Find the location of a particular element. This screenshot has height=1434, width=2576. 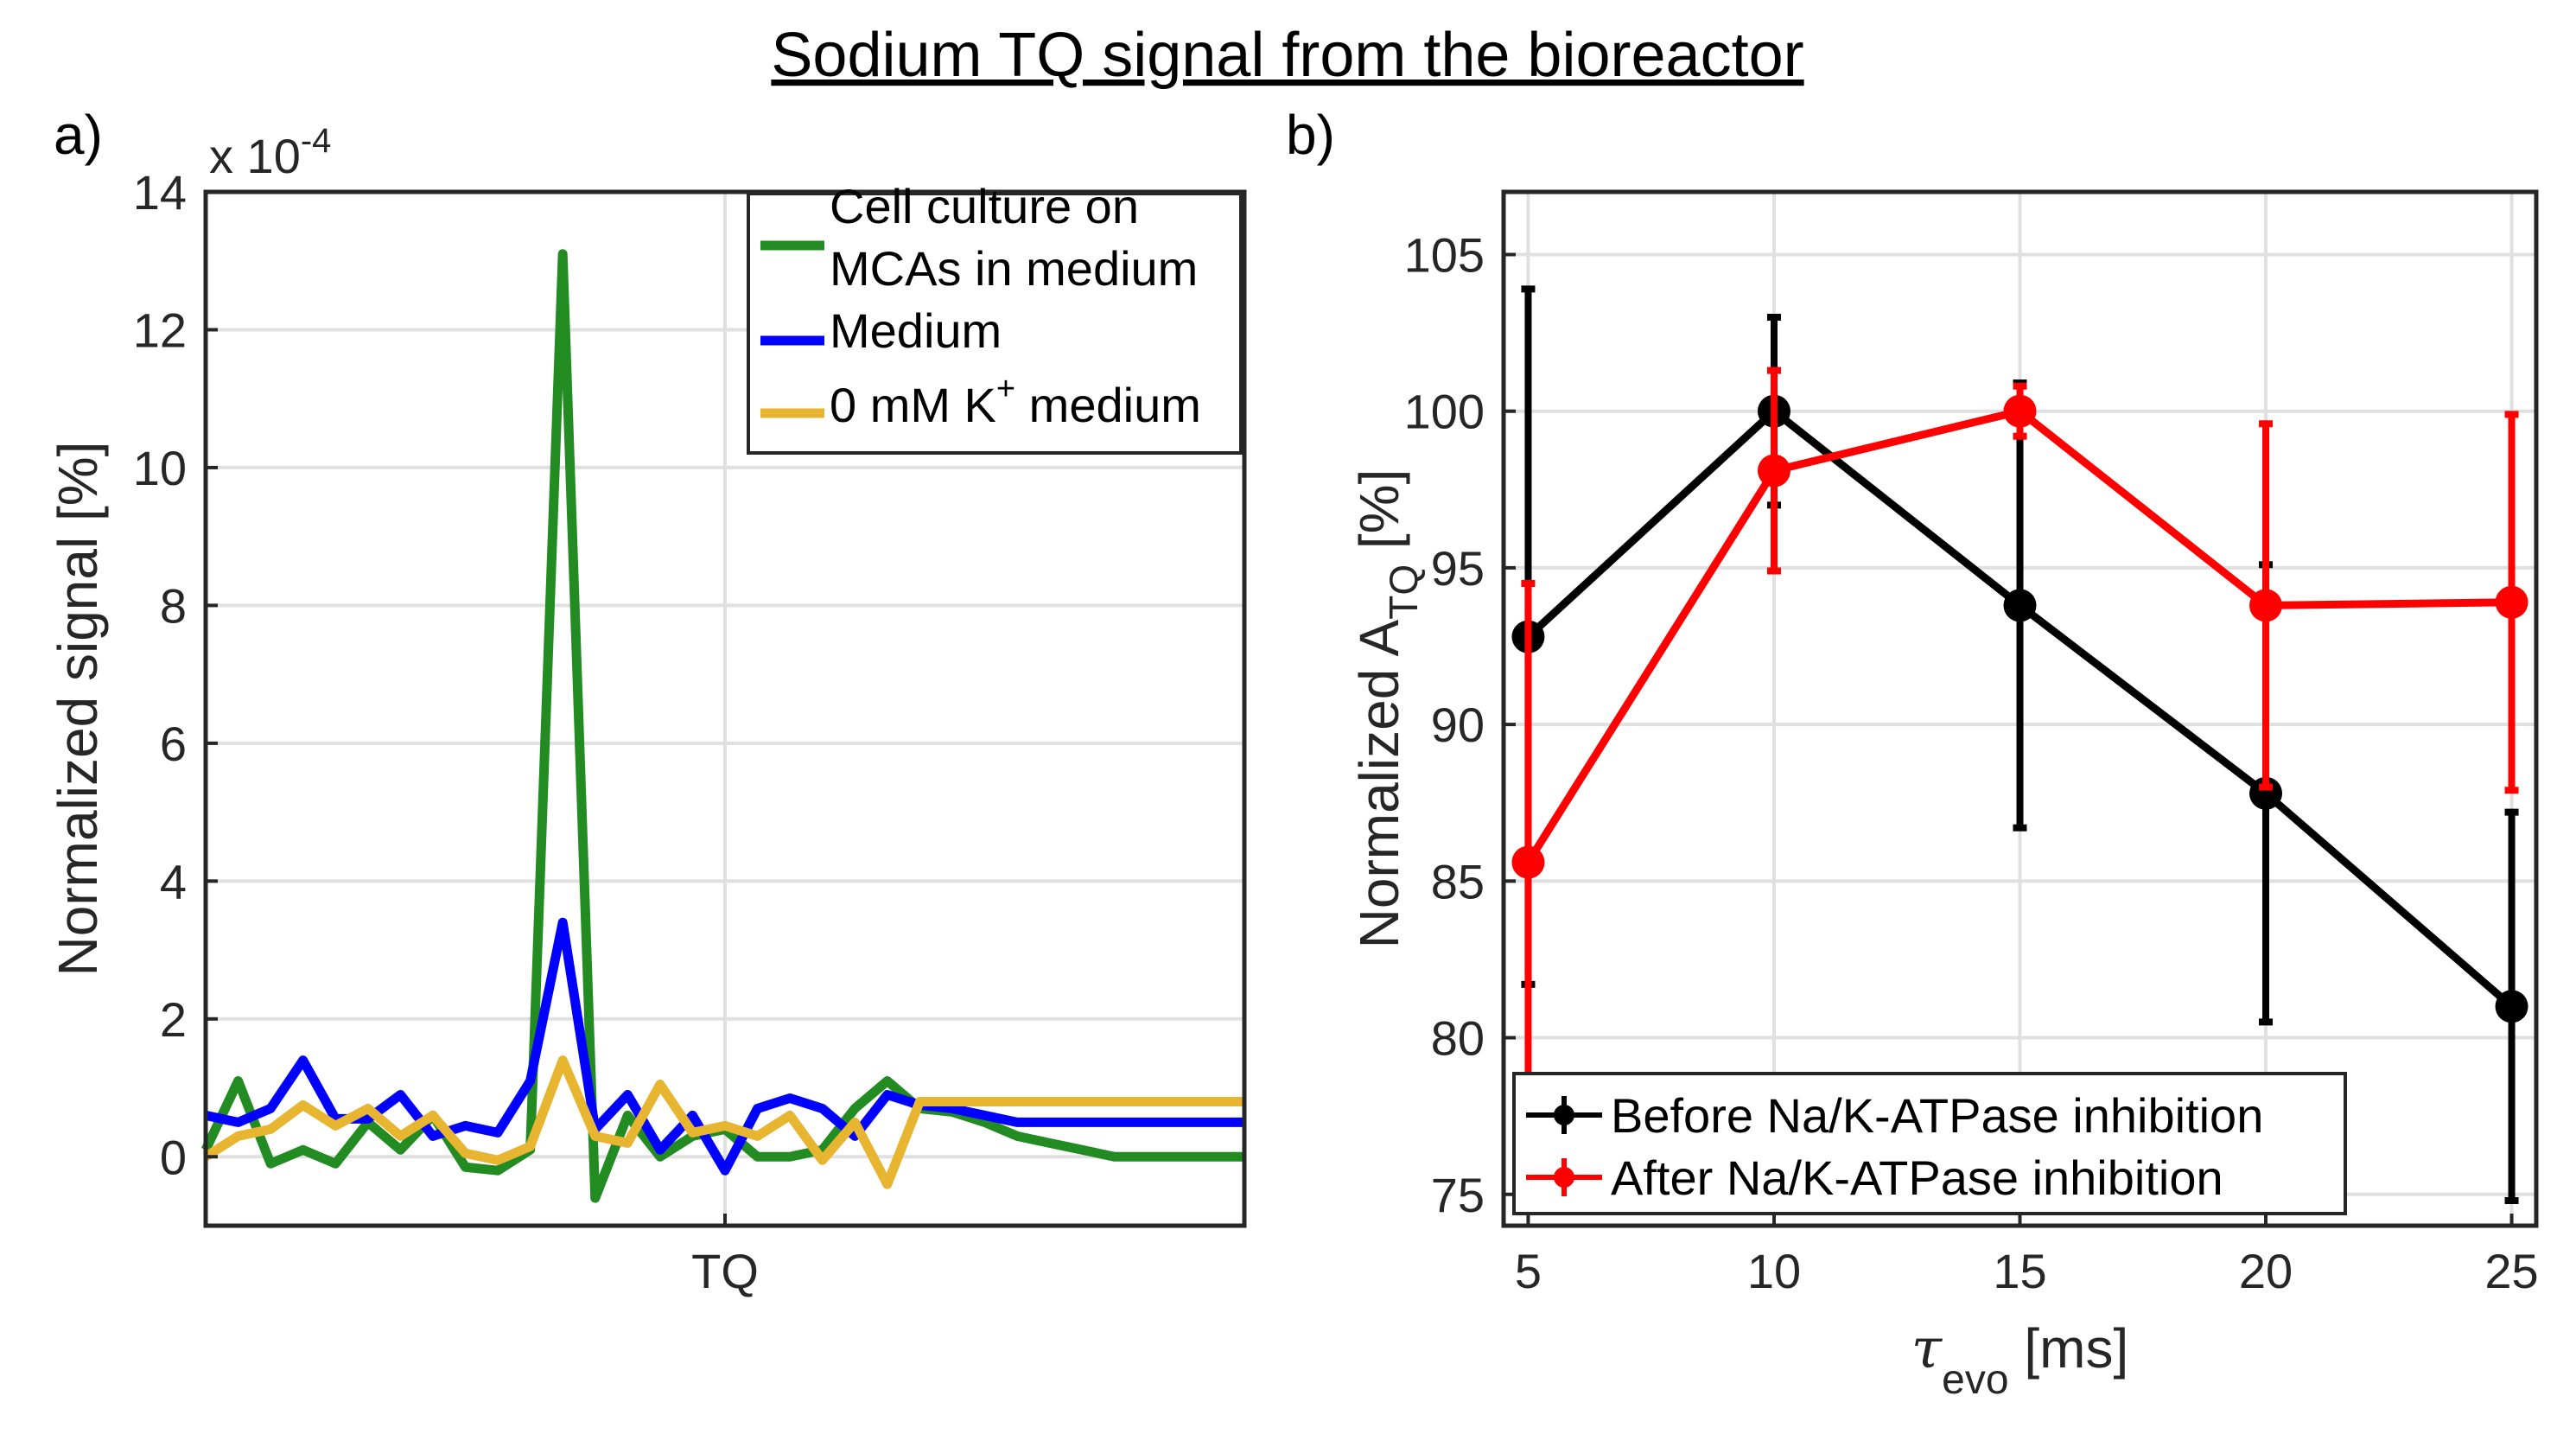

y-tick-label-a: 4 is located at coordinates (174, 881).